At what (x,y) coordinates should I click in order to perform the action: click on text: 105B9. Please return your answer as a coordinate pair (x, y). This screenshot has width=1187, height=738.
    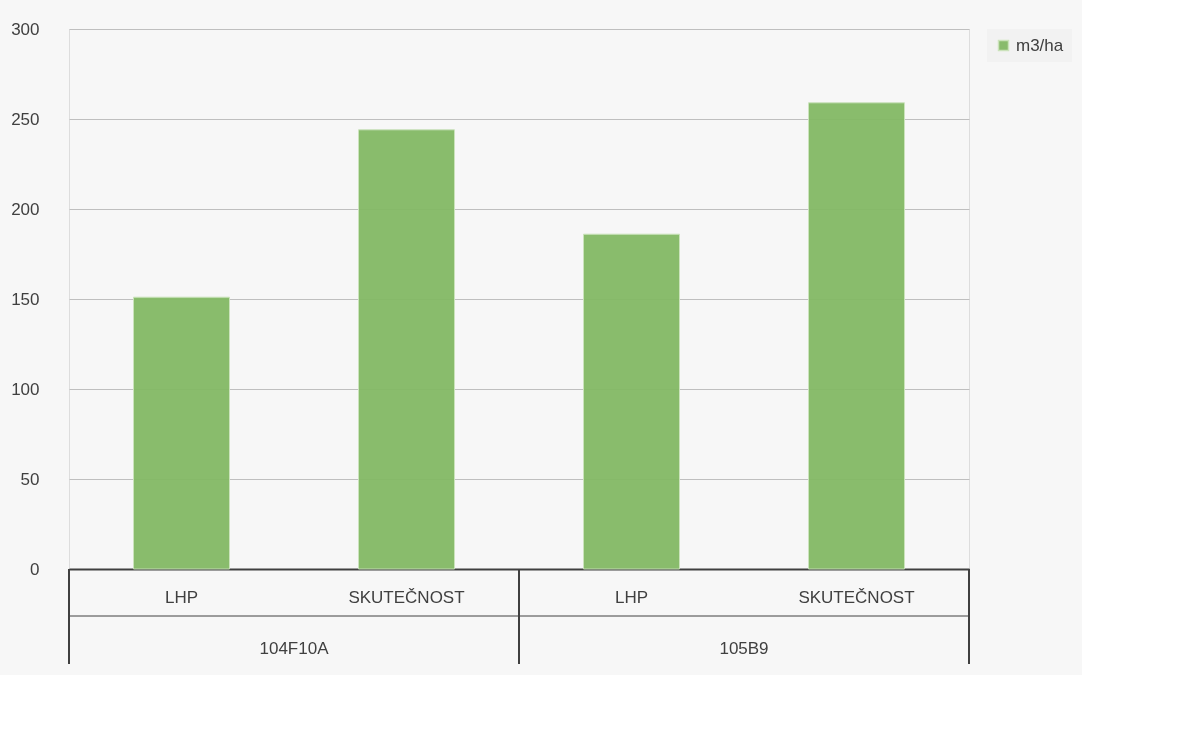
    Looking at the image, I should click on (744, 648).